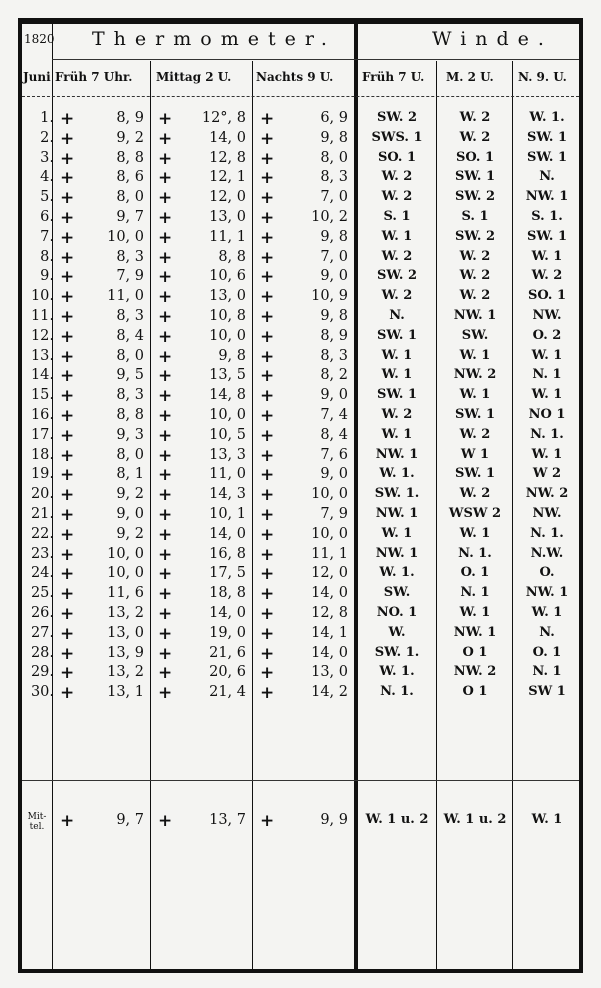 This screenshot has width=601, height=988. Describe the element at coordinates (130, 434) in the screenshot. I see `temperature-value: 9, 3` at that location.